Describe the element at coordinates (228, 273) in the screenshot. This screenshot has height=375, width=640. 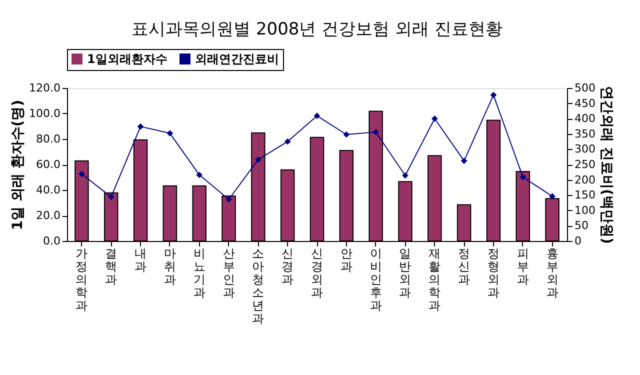
I see `x-tick-label: 산부인과` at that location.